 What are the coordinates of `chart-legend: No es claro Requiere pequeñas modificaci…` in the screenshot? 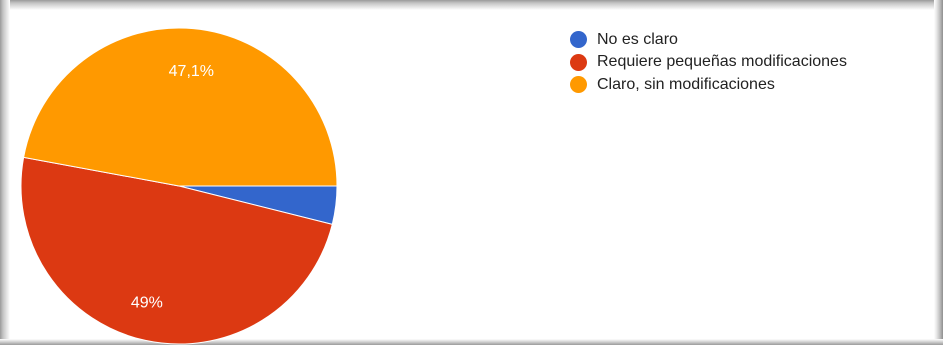 It's located at (708, 63).